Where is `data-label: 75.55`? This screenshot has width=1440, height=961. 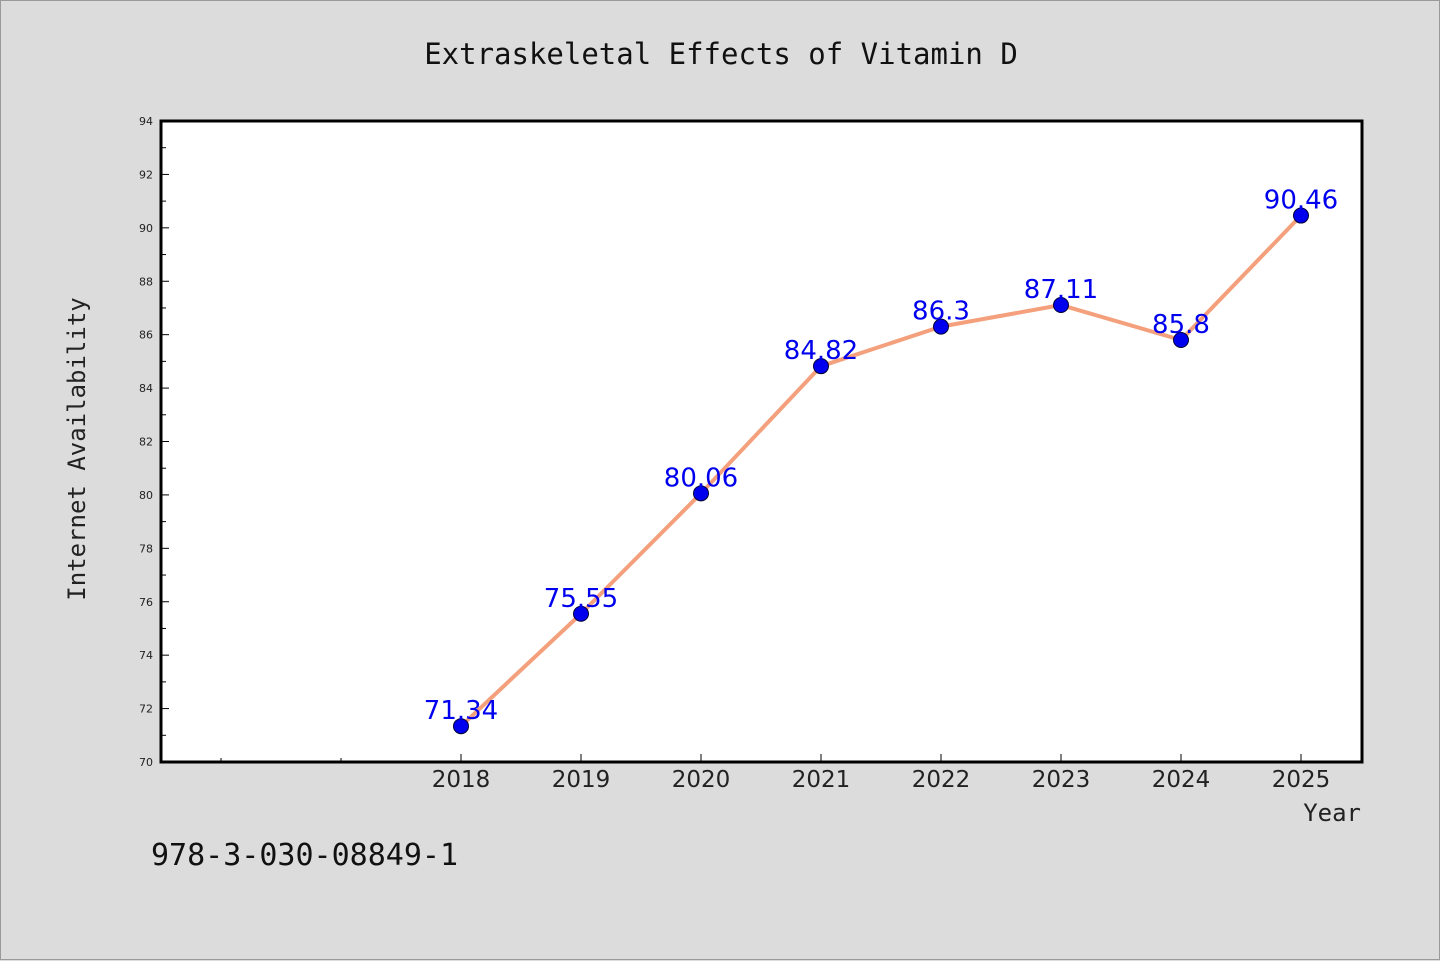 data-label: 75.55 is located at coordinates (581, 599).